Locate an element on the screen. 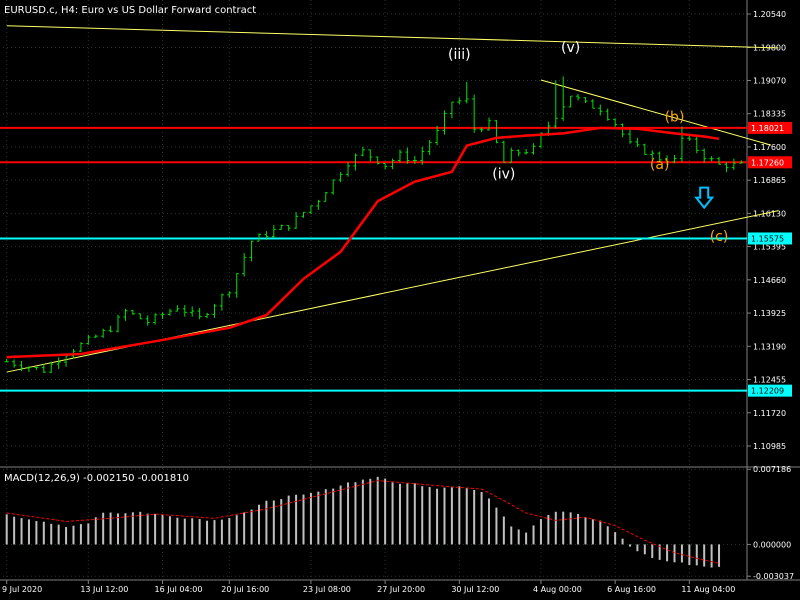  time-tick-label: 13 Jul 12:00 is located at coordinates (104, 589).